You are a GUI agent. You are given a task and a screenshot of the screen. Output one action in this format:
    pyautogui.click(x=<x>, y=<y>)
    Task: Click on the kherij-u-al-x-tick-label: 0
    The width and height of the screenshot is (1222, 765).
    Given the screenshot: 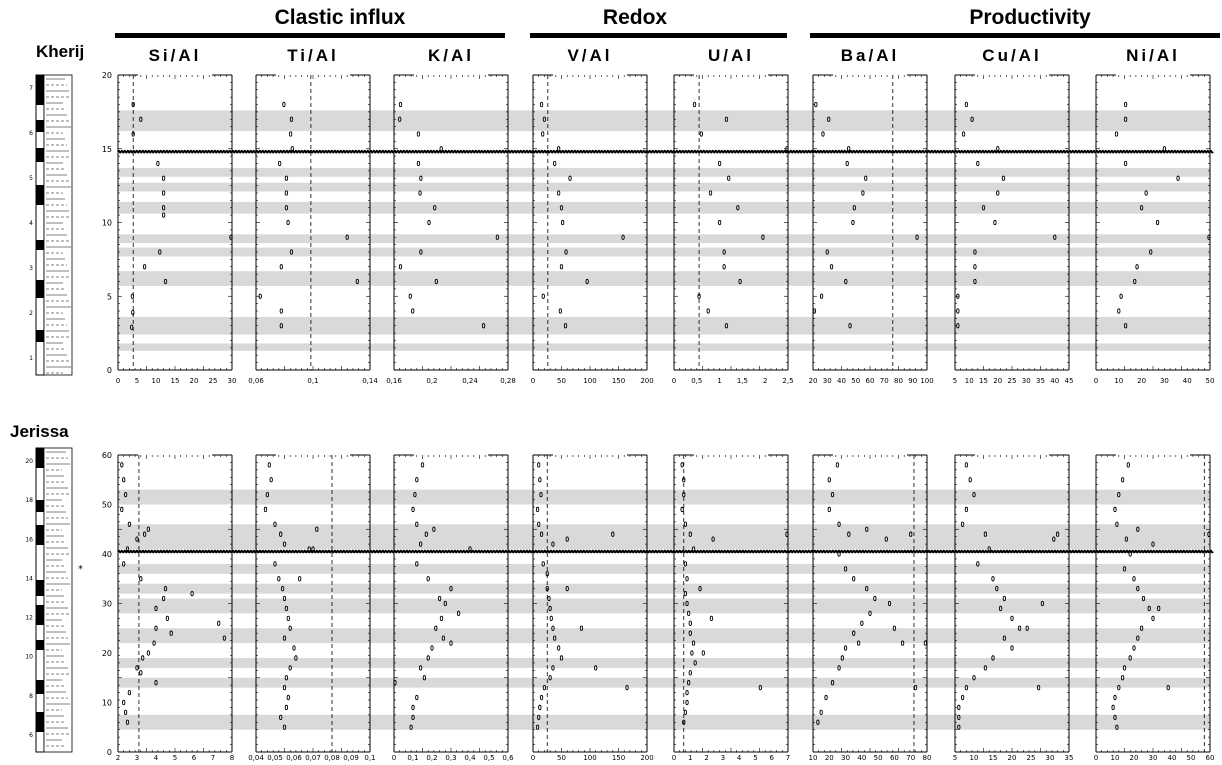 What is the action you would take?
    pyautogui.click(x=674, y=381)
    